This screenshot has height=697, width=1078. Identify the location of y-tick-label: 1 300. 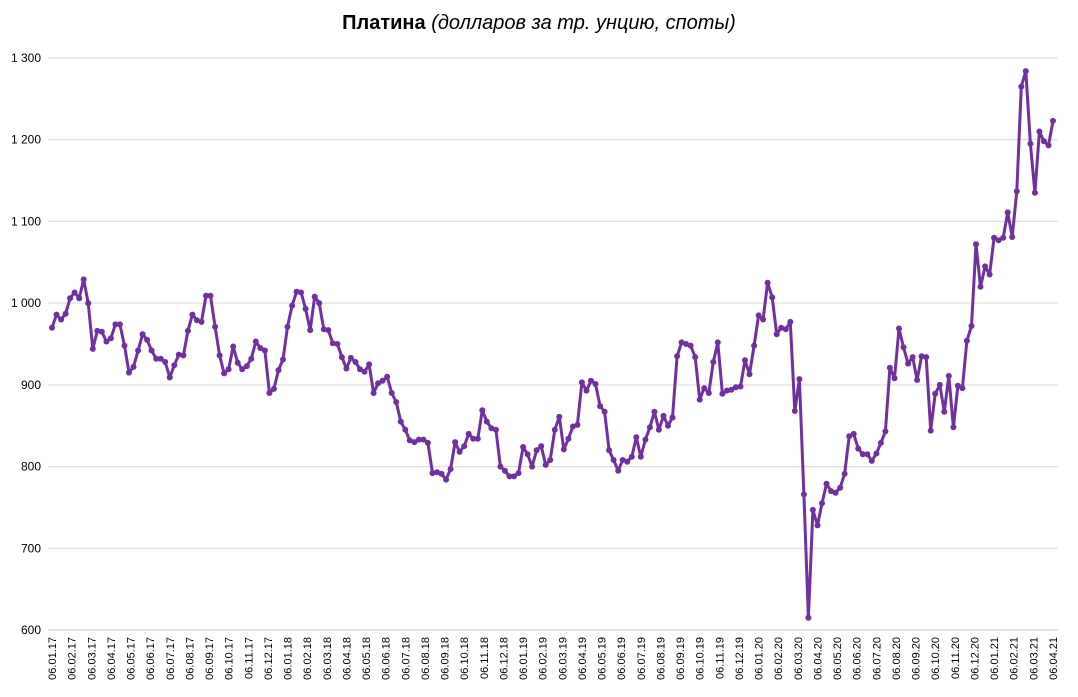
(26, 58).